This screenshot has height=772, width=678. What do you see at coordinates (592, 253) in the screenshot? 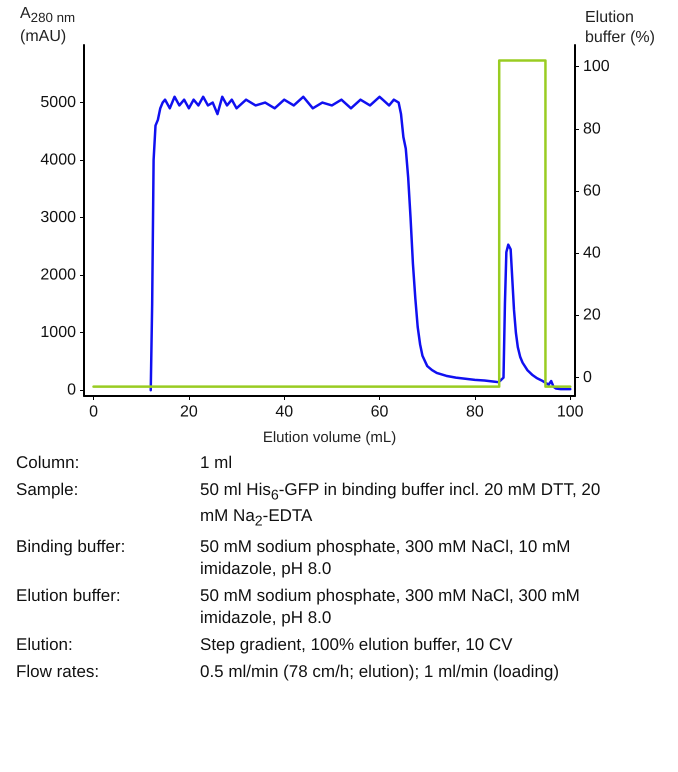
I see `y2-tick-label: 40` at bounding box center [592, 253].